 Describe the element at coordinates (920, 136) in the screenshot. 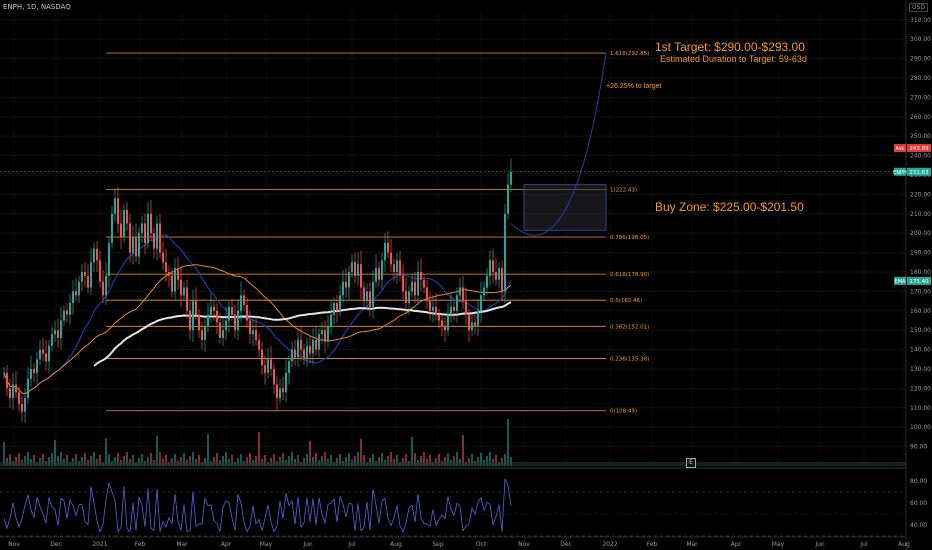

I see `price-tick-label: 250.00` at that location.